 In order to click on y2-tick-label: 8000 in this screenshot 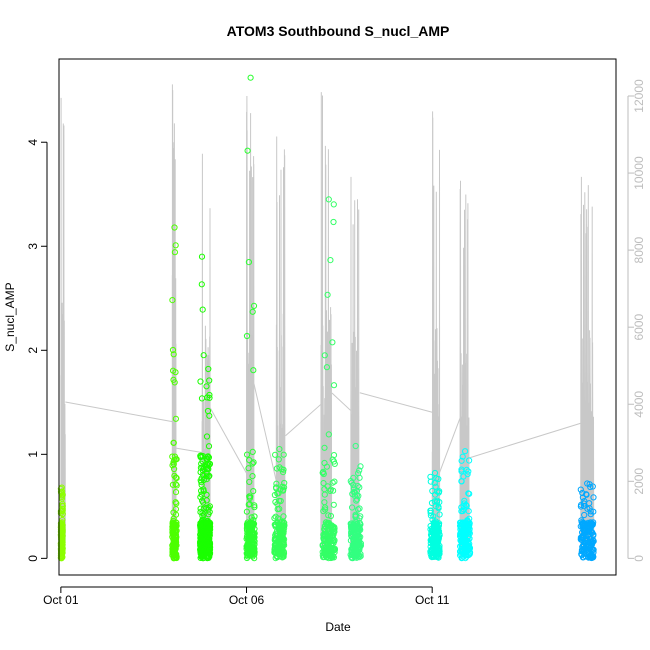, I will do `click(639, 249)`.